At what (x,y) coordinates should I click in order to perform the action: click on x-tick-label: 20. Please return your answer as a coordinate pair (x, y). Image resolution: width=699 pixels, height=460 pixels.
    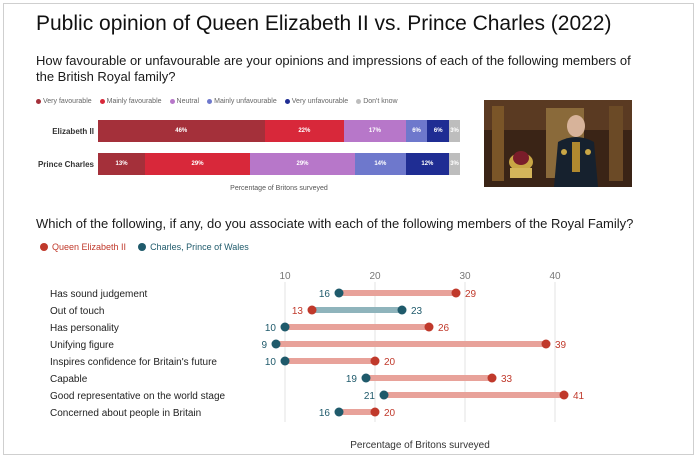
    Looking at the image, I should click on (375, 276).